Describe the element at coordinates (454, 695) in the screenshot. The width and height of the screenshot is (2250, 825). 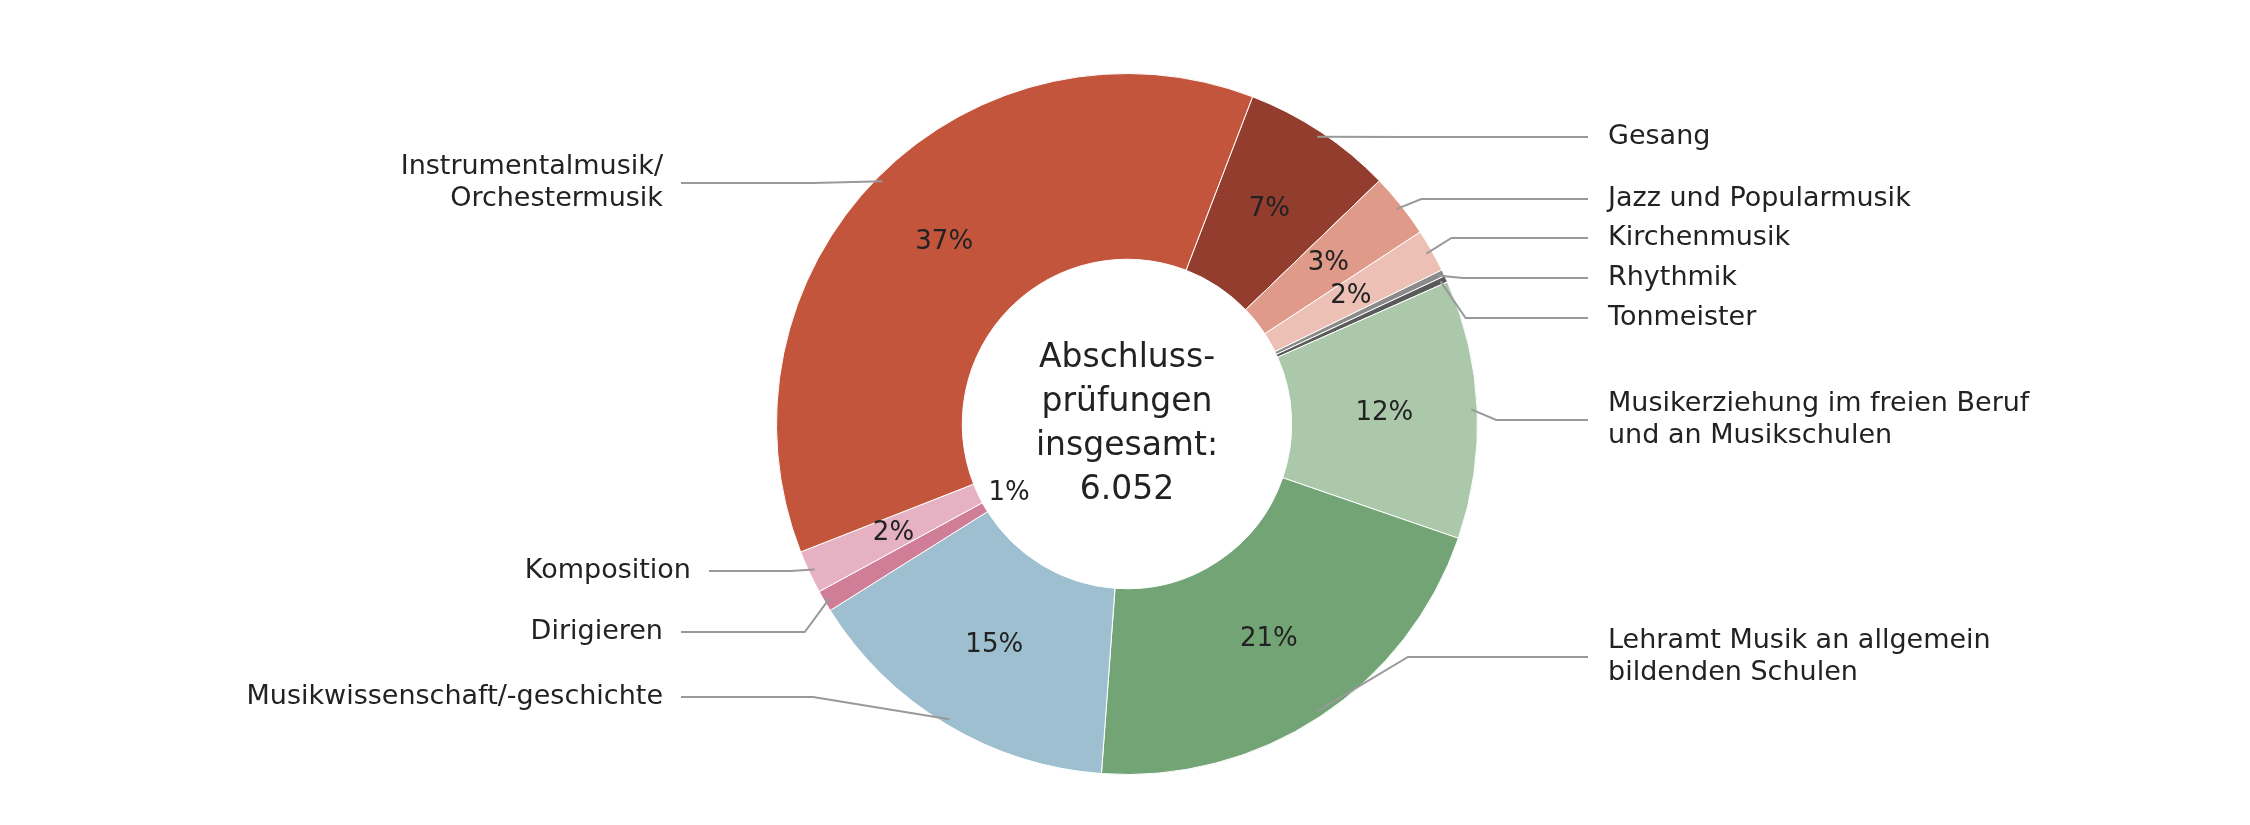
I see `slice-label: Musikwissenschaft/-geschichte` at that location.